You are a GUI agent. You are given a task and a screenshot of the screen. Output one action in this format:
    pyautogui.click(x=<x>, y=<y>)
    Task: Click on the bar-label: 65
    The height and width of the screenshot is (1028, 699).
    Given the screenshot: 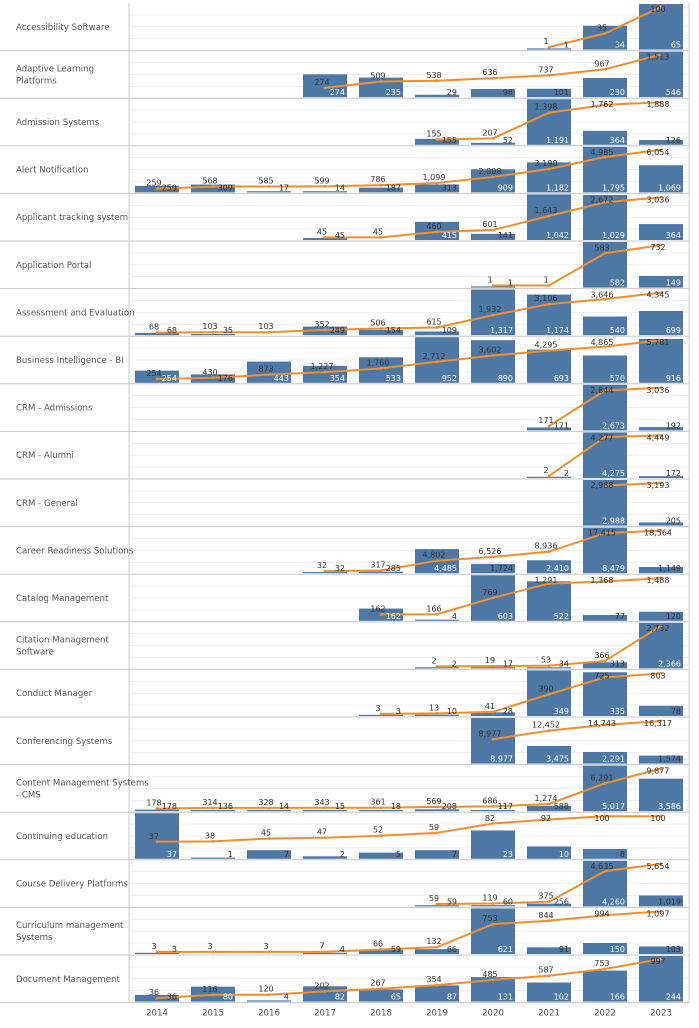 What is the action you would take?
    pyautogui.click(x=396, y=997)
    